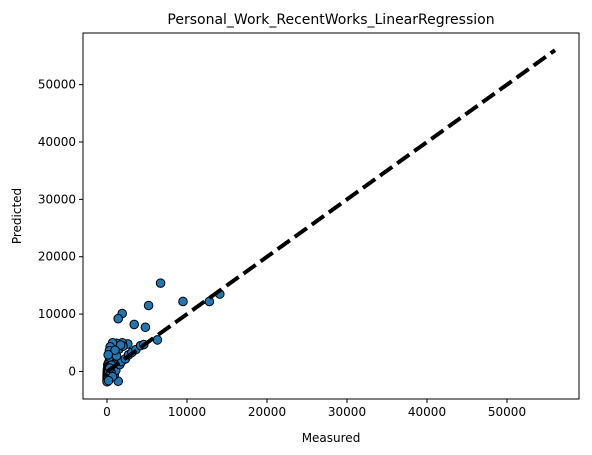 This screenshot has width=592, height=455. Describe the element at coordinates (60, 228) in the screenshot. I see `y-axis: 0 10000 20000 30000 40000 50000` at that location.